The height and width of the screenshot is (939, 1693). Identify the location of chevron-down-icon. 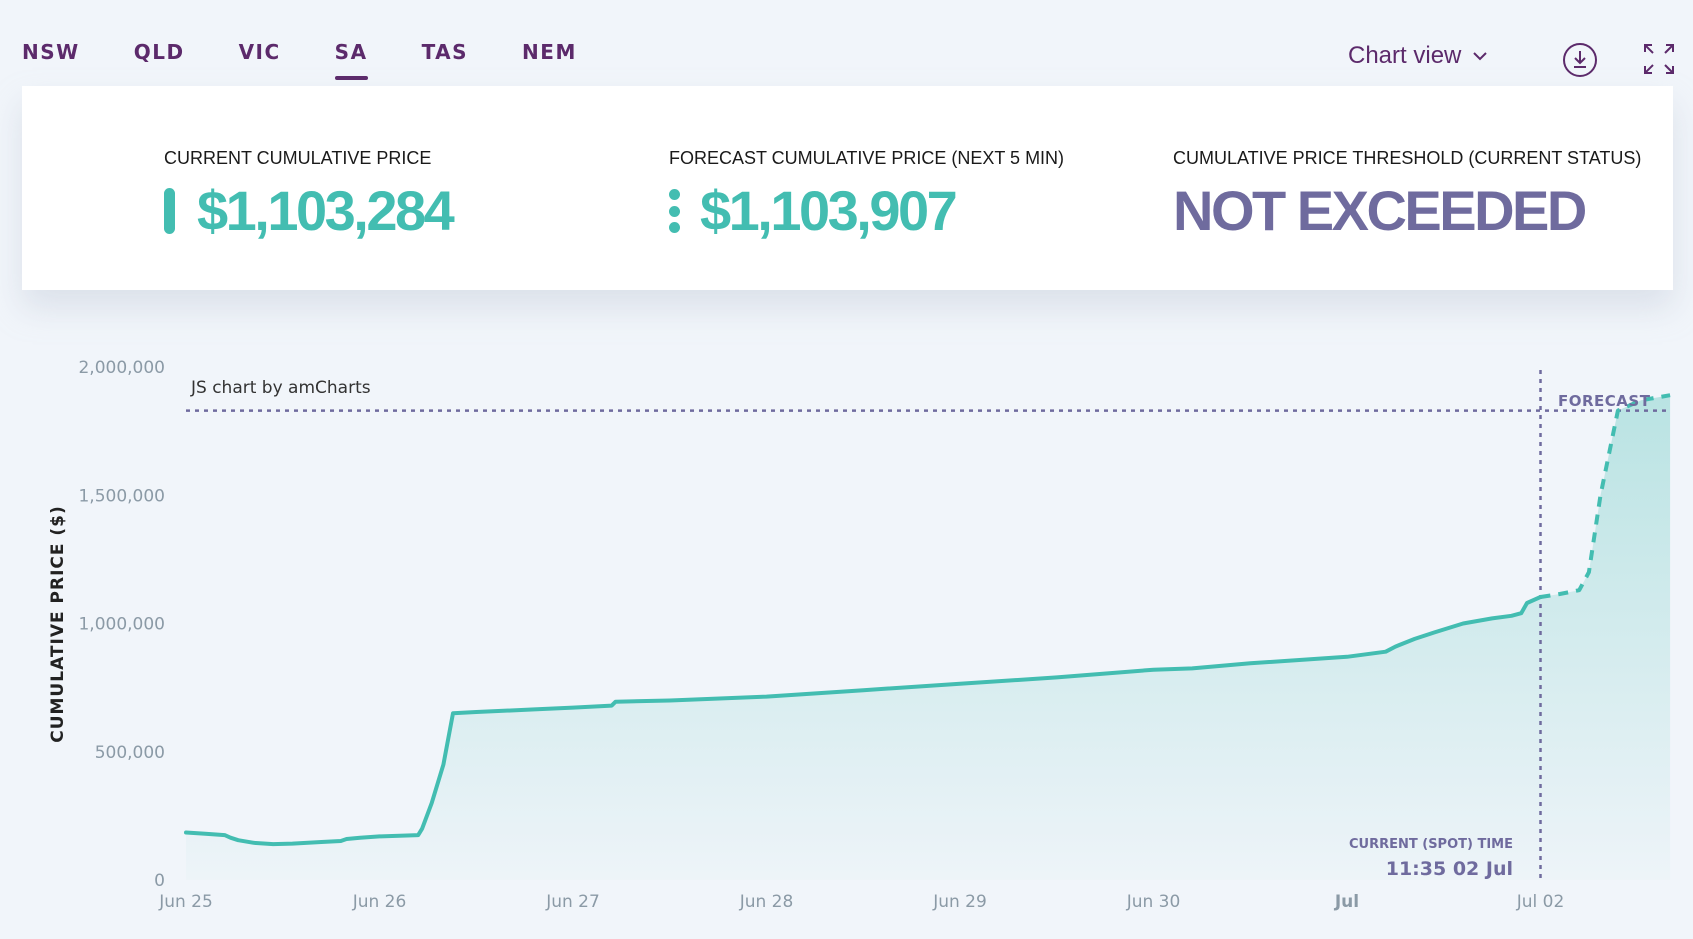
(1480, 55).